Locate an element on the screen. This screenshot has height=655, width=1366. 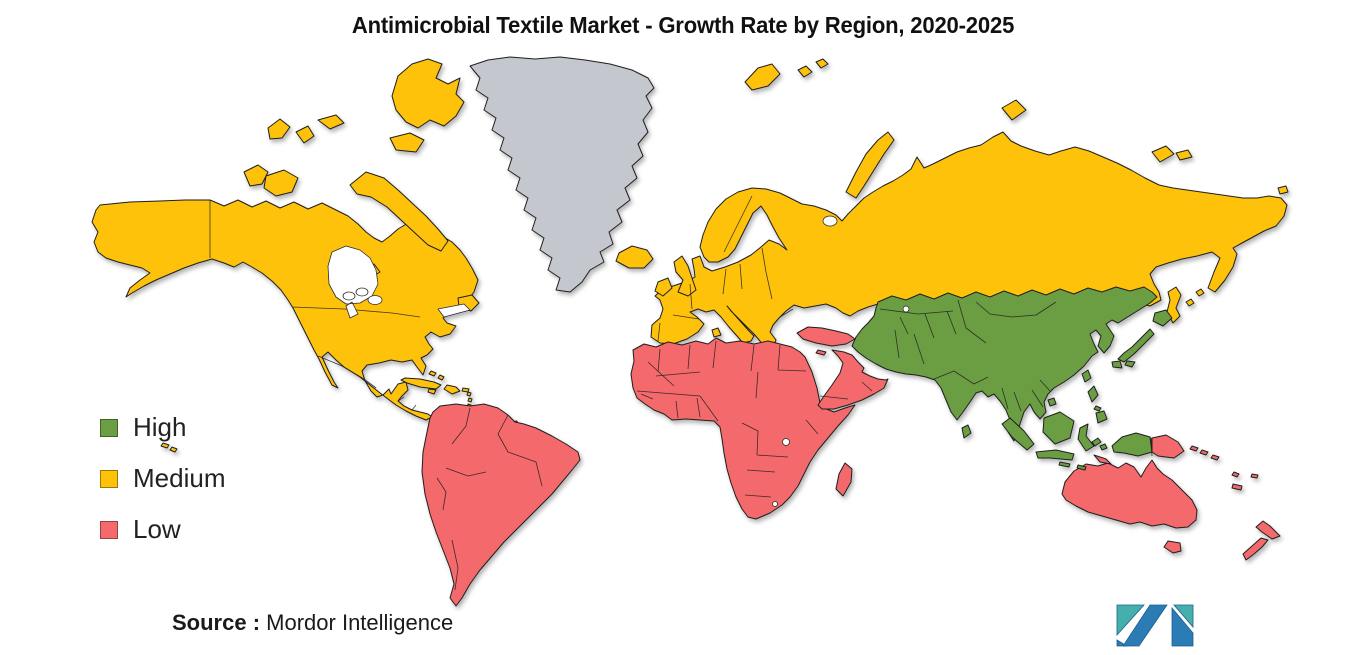
lake-victoria is located at coordinates (786, 442).